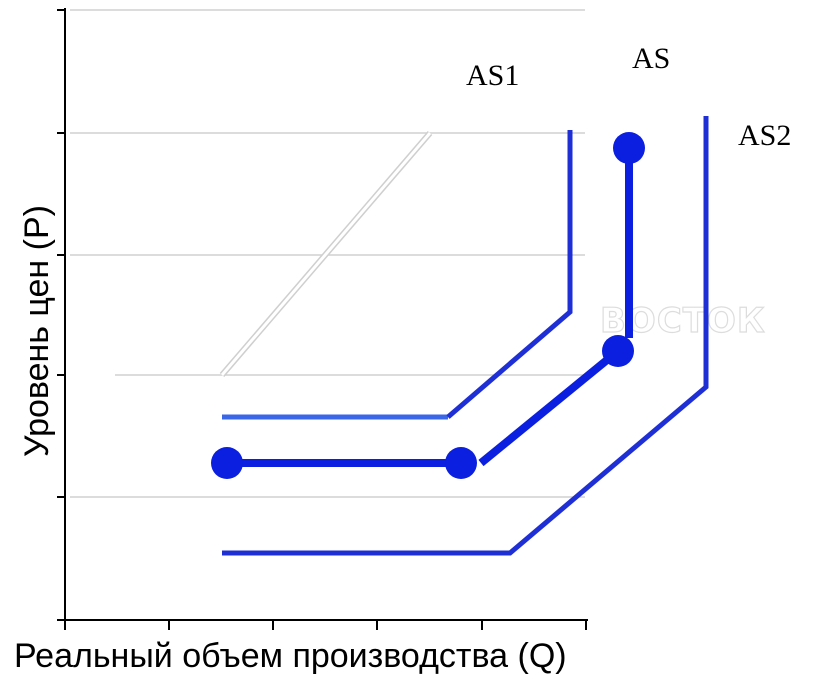 The image size is (819, 675). Describe the element at coordinates (549, 407) in the screenshot. I see `as-diagonal-segment` at that location.